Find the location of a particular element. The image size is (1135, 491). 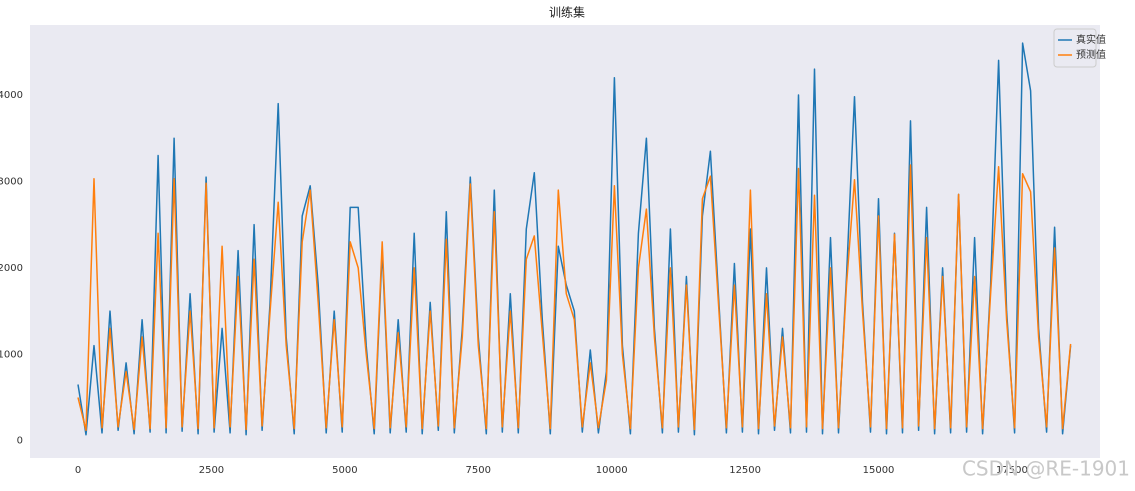

x-tick-label: 12500 is located at coordinates (745, 470).